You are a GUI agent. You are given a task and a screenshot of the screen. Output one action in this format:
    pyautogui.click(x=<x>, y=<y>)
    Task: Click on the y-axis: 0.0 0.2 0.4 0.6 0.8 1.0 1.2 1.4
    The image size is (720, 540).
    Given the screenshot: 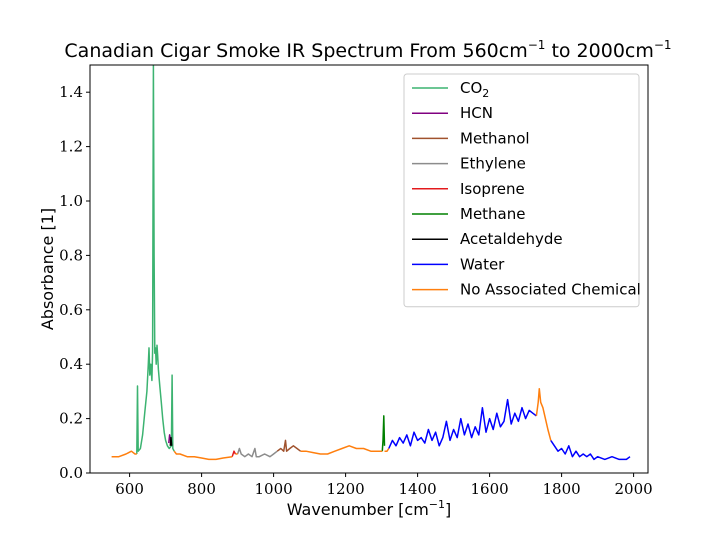 What is the action you would take?
    pyautogui.click(x=74, y=282)
    